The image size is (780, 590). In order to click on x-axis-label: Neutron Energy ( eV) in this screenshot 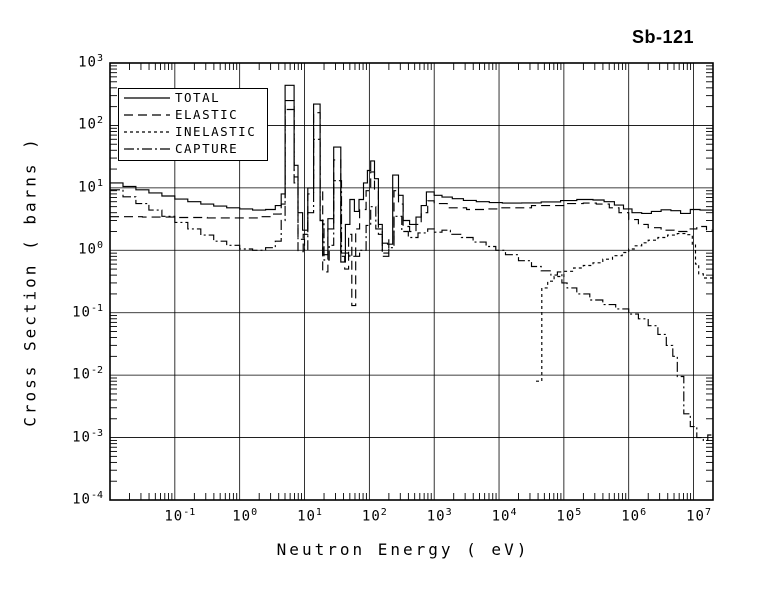, I will do `click(403, 549)`.